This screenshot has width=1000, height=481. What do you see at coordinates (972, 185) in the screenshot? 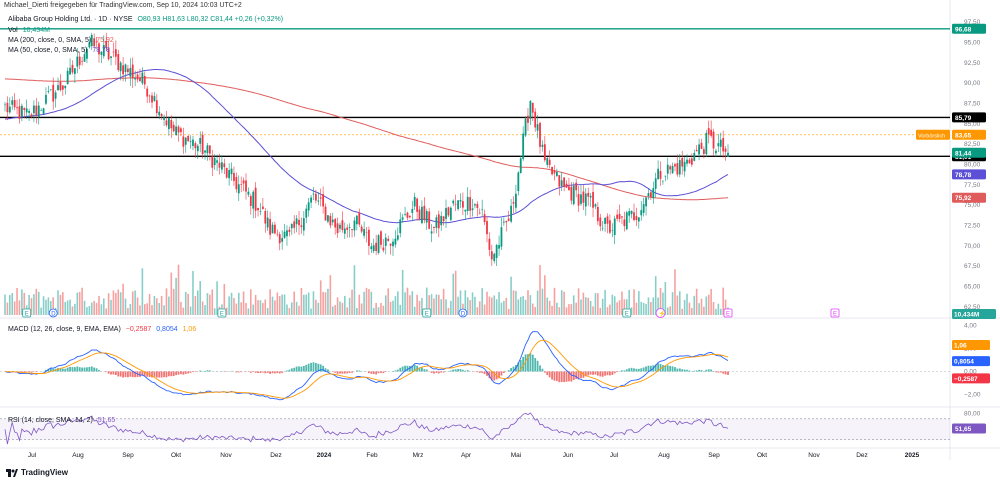
I see `price-tick-label: 77,50` at bounding box center [972, 185].